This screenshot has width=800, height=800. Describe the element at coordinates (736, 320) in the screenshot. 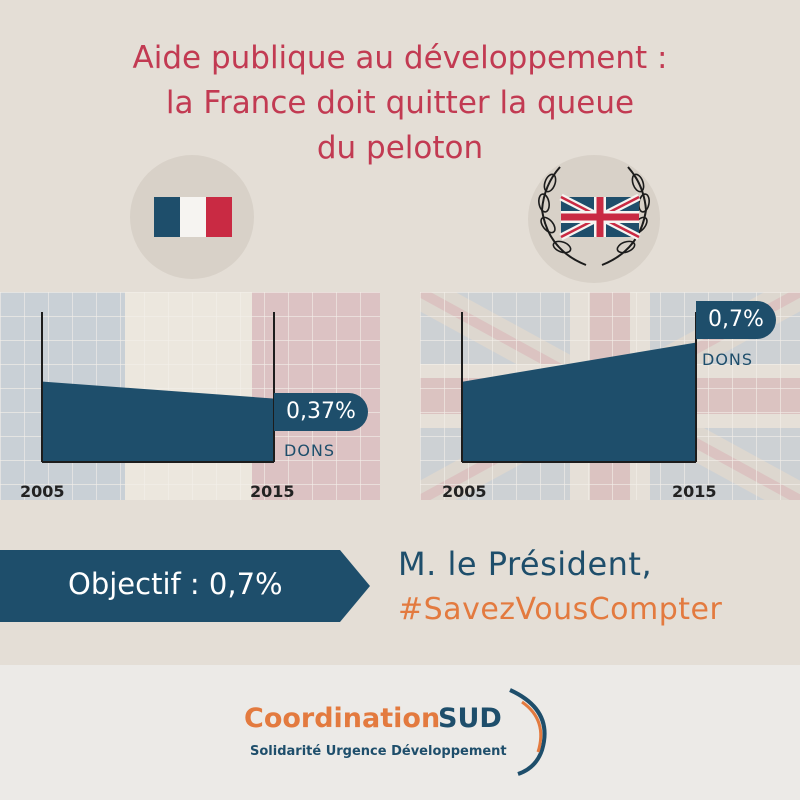

I see `uk-value-badge: 0,7%` at that location.